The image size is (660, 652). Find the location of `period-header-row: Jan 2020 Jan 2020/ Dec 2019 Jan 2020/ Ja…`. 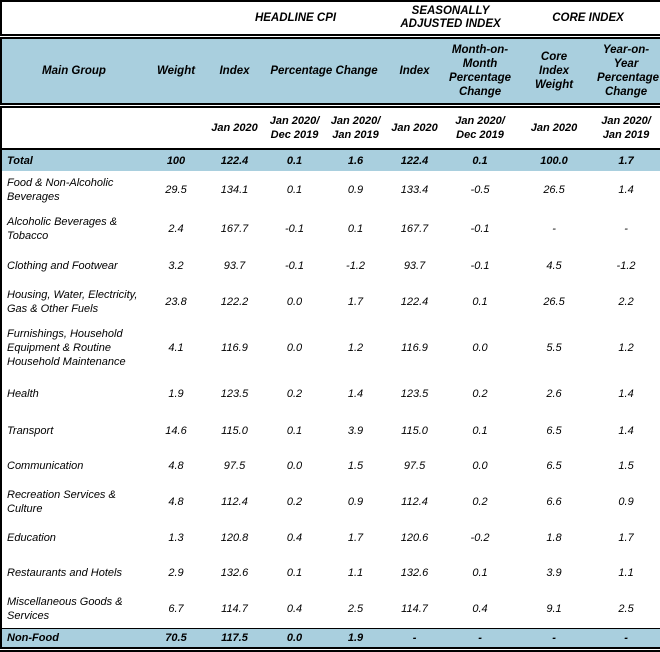

period-header-row: Jan 2020 Jan 2020/ Dec 2019 Jan 2020/ Ja… is located at coordinates (330, 127).